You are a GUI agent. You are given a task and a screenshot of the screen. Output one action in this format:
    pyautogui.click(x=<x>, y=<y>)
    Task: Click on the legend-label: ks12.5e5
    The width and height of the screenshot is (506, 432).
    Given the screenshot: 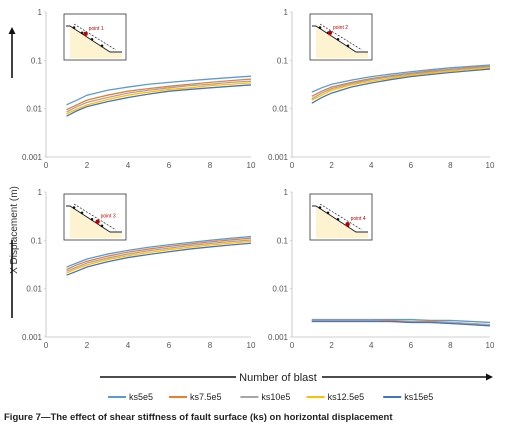 What is the action you would take?
    pyautogui.click(x=346, y=397)
    